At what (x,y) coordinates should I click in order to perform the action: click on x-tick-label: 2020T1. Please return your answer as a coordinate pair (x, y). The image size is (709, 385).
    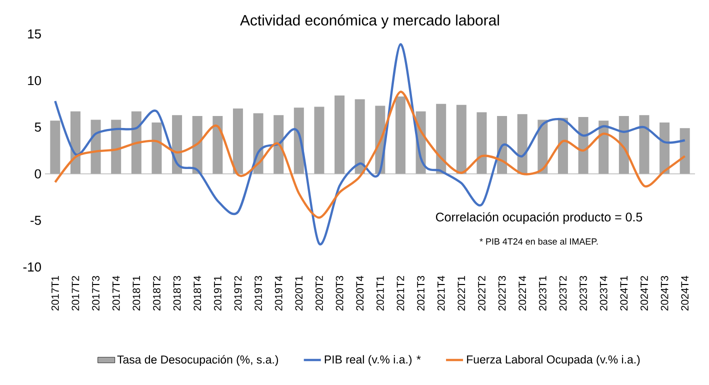
    Looking at the image, I should click on (299, 293).